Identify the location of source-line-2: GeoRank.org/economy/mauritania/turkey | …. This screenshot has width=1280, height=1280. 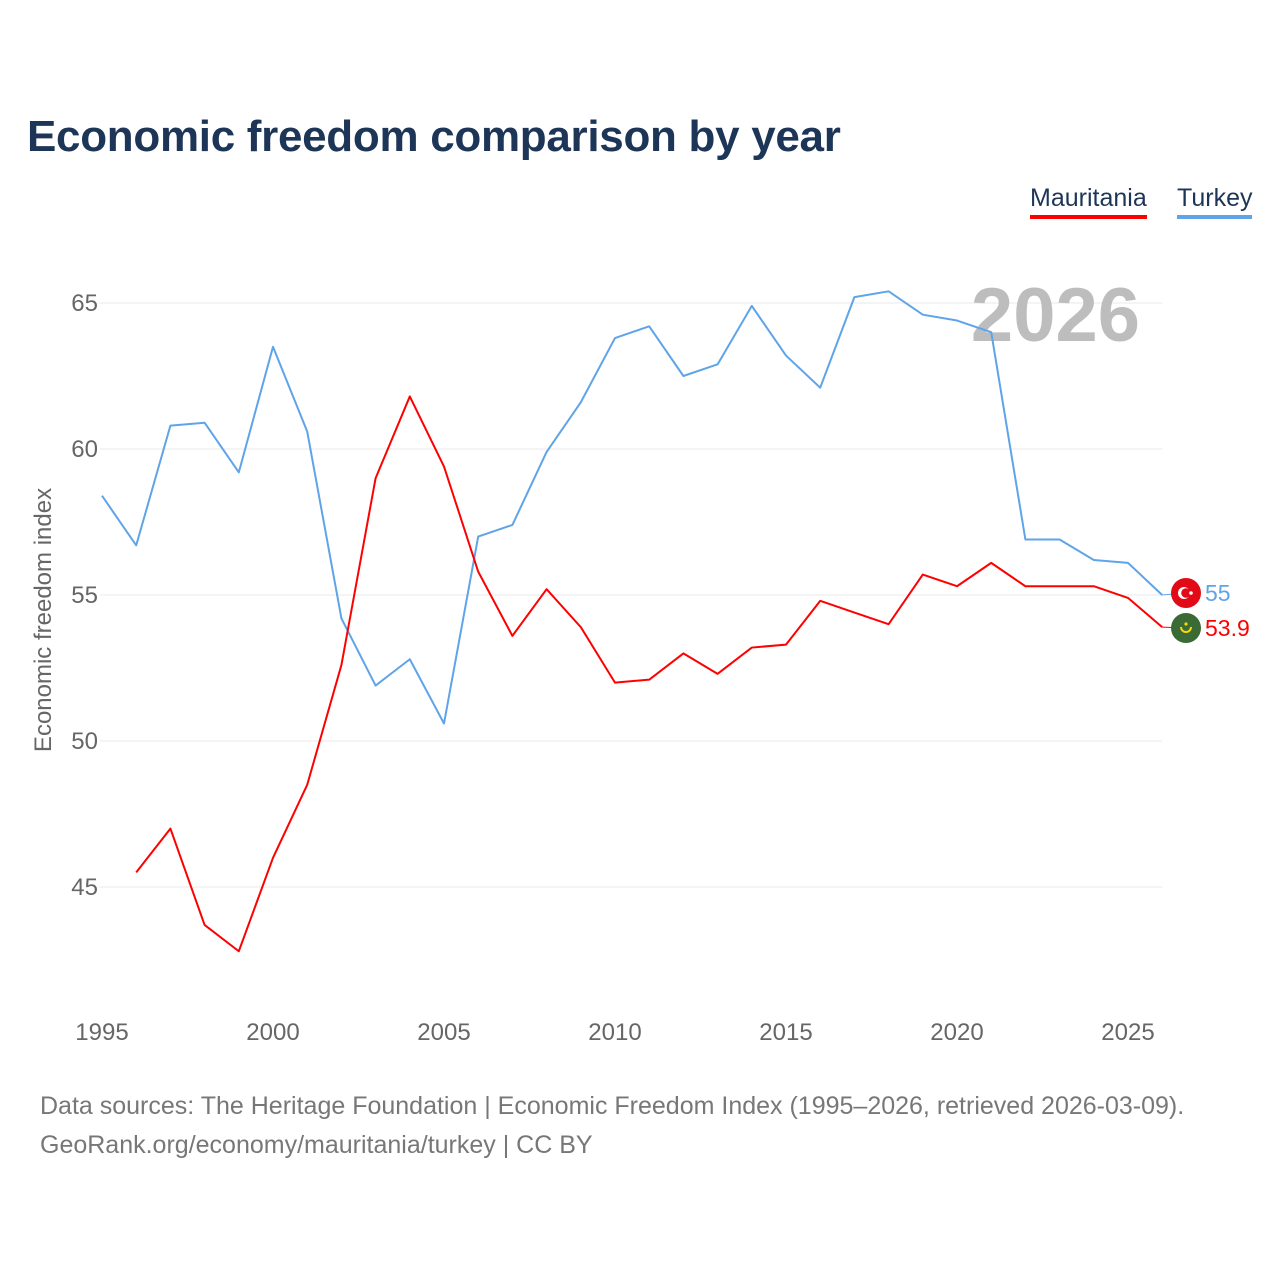
(316, 1145).